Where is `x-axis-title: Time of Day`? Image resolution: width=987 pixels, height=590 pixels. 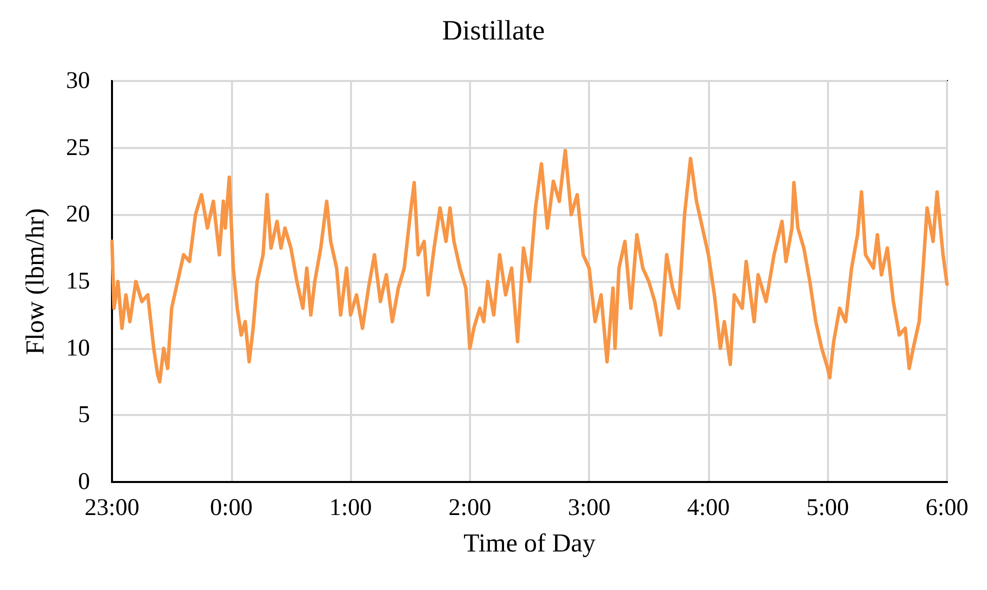
x-axis-title: Time of Day is located at coordinates (530, 543).